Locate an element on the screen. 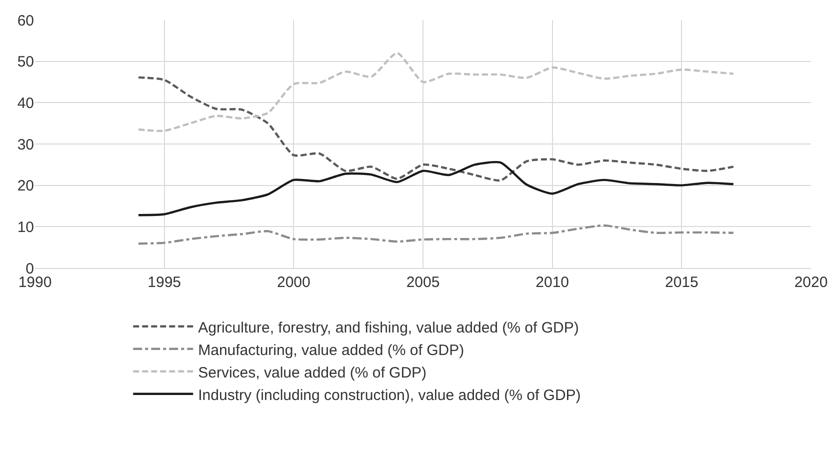 The width and height of the screenshot is (840, 470). x-tick-label: 2020 is located at coordinates (811, 282).